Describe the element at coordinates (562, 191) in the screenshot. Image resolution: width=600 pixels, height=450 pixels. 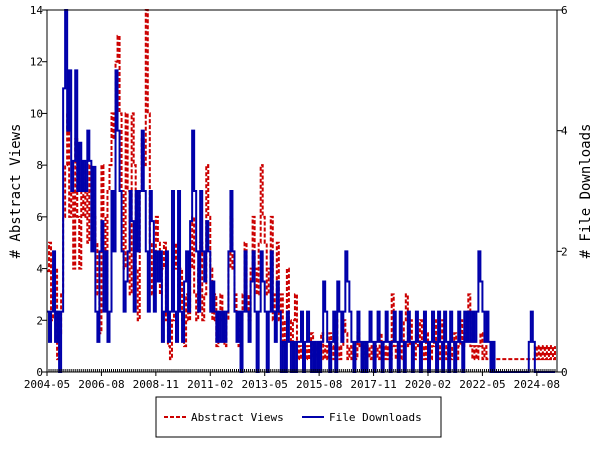
I see `right-axis: 0 2 4 6` at that location.